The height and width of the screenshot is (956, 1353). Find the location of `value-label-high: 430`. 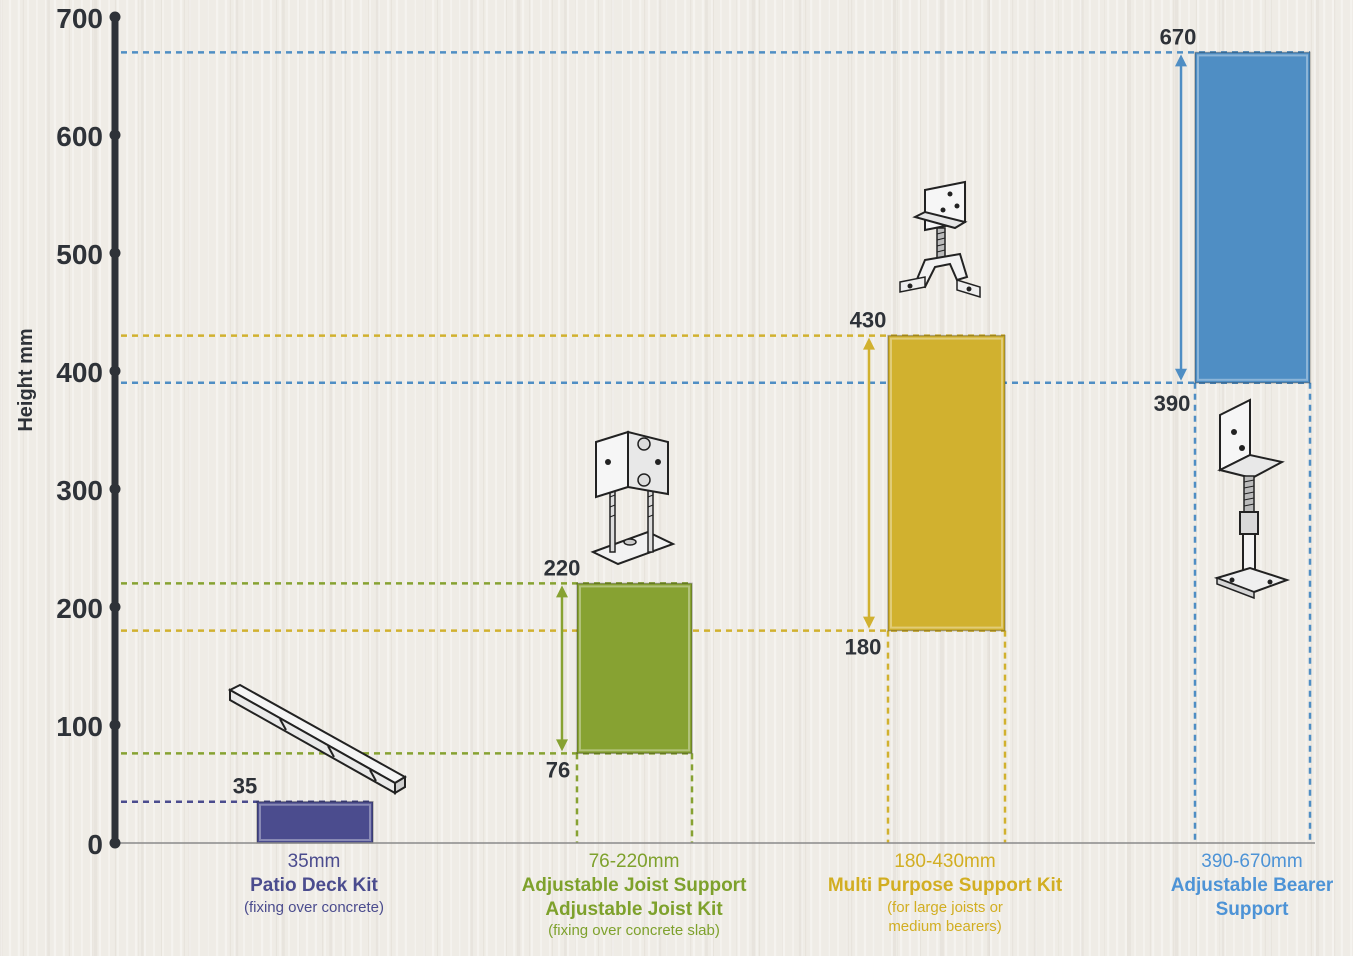

value-label-high: 430 is located at coordinates (868, 320).